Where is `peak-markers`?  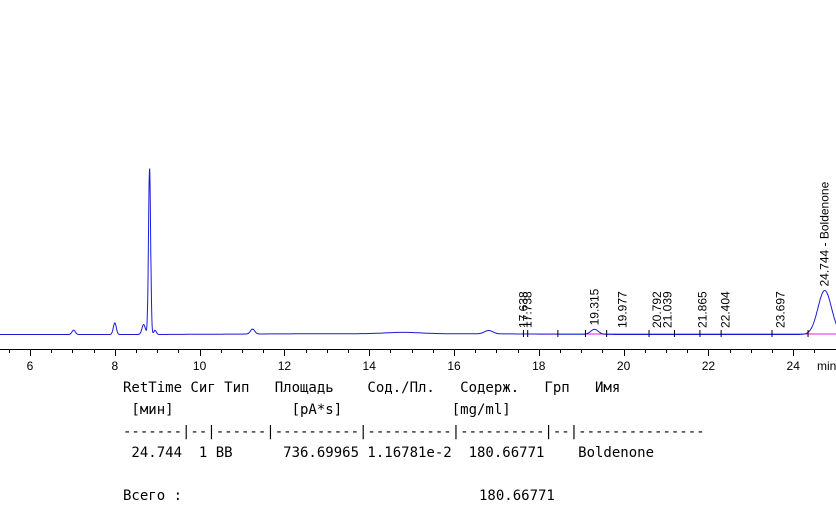 peak-markers is located at coordinates (665, 334).